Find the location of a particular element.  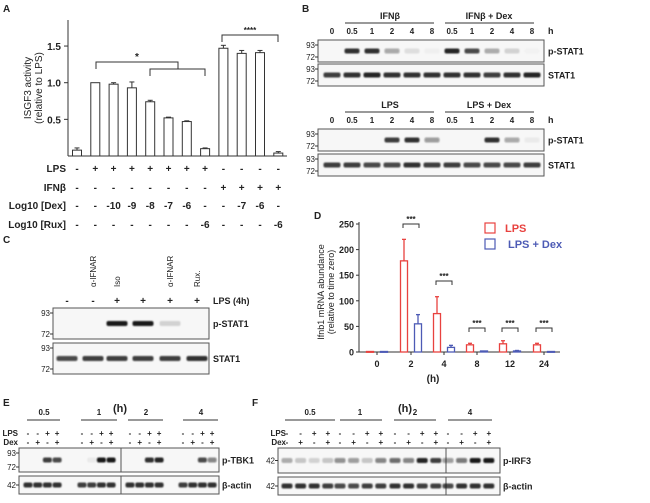

group-label: IFNβ + Dex is located at coordinates (489, 16).